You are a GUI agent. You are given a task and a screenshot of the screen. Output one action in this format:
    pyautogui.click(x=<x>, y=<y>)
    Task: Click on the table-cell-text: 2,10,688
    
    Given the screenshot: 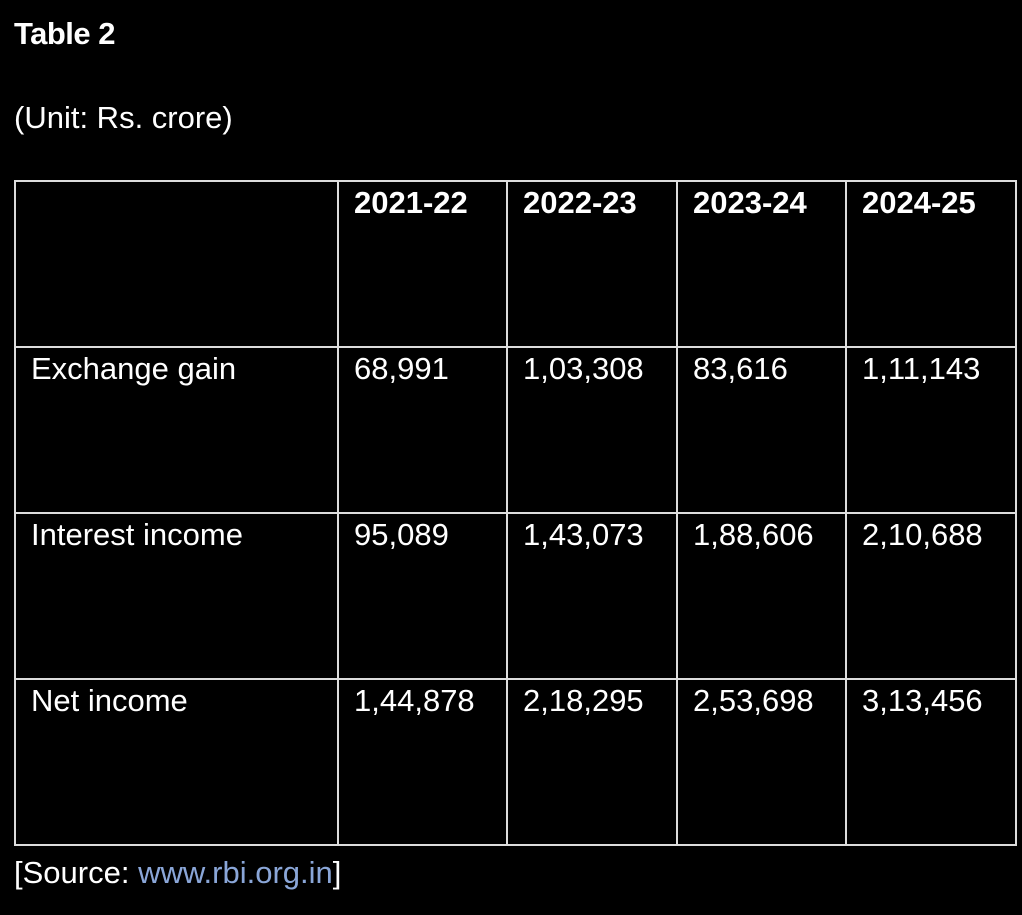 What is the action you would take?
    pyautogui.click(x=922, y=534)
    